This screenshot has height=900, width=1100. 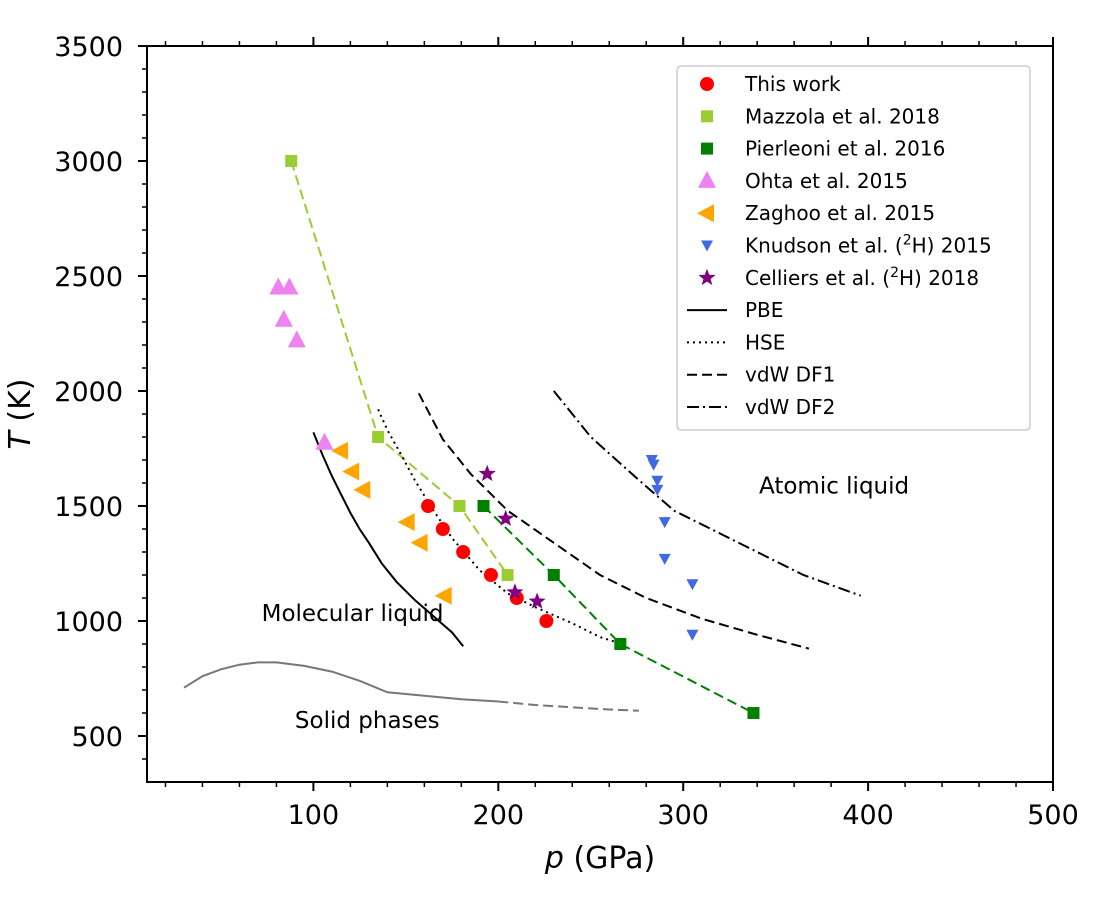 I want to click on legend-label: Ohta et al. 2015, so click(x=826, y=181).